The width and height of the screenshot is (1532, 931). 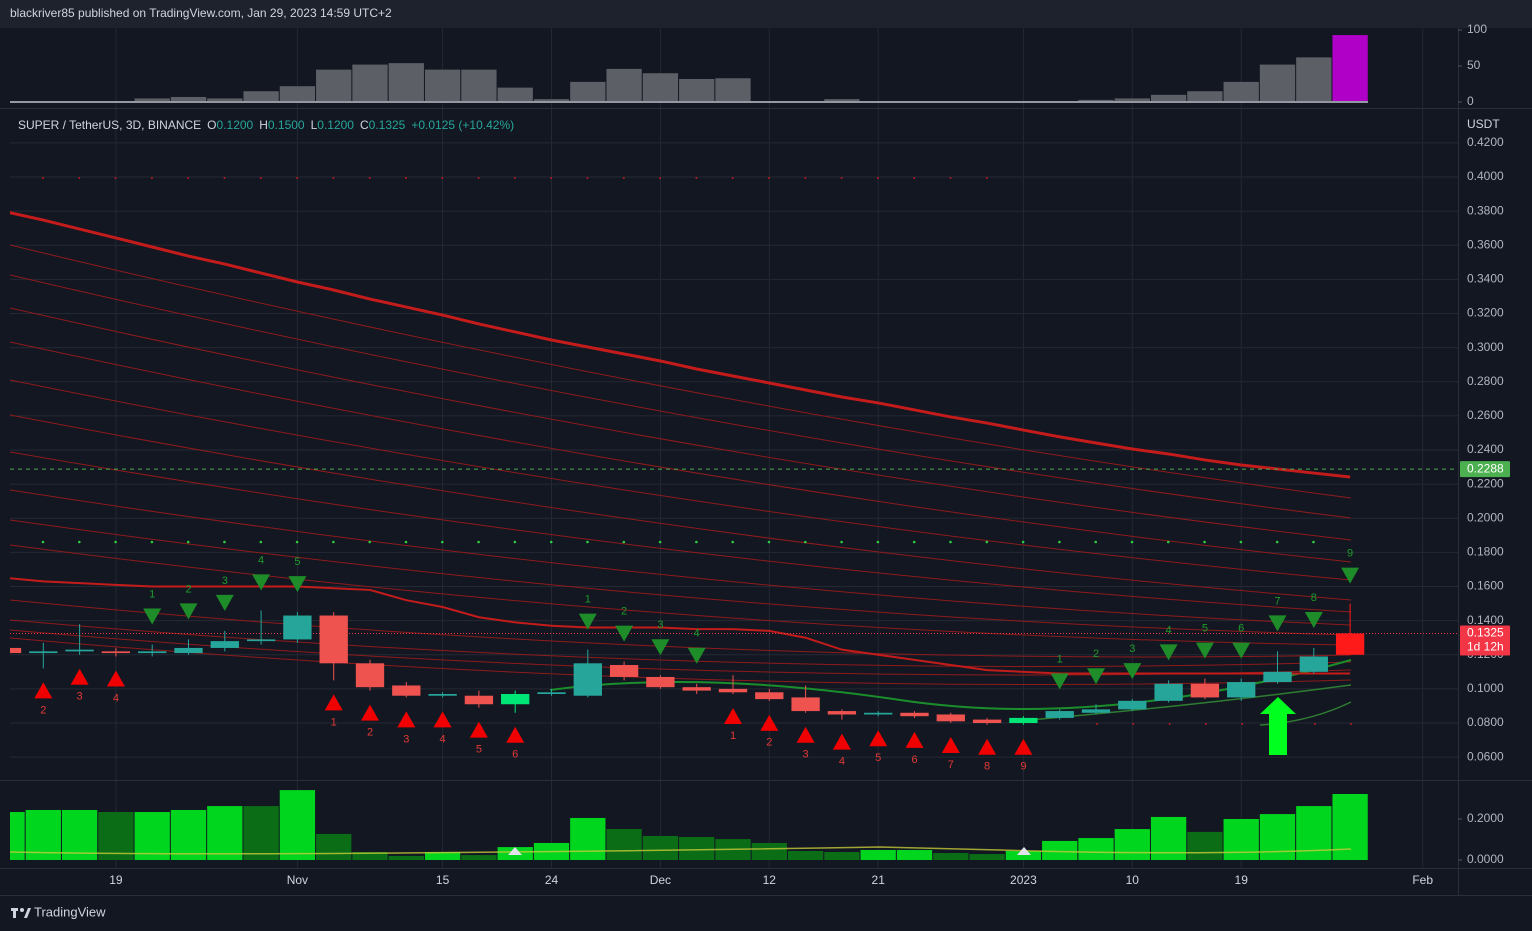 I want to click on sell-count: 6, so click(x=1241, y=629).